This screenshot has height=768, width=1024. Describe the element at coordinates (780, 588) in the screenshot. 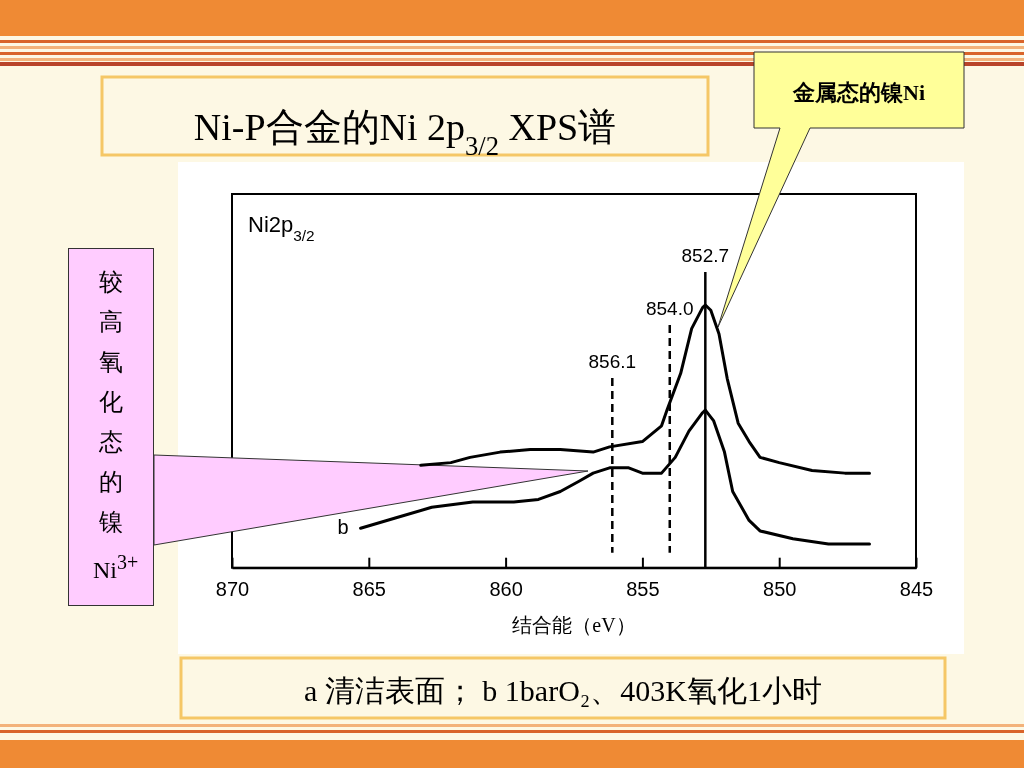

I see `x-tick-label: 850` at that location.